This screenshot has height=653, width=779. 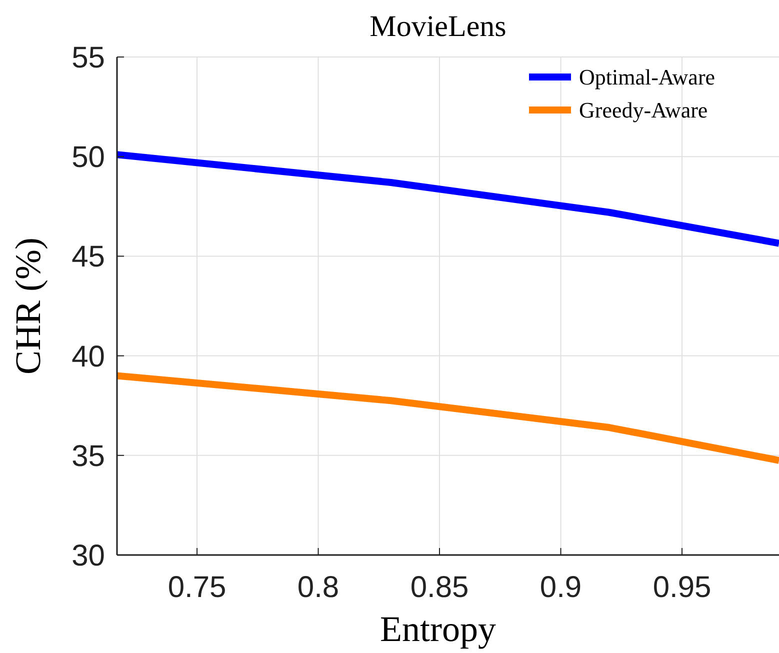 What do you see at coordinates (438, 26) in the screenshot?
I see `chart-title: MovieLens` at bounding box center [438, 26].